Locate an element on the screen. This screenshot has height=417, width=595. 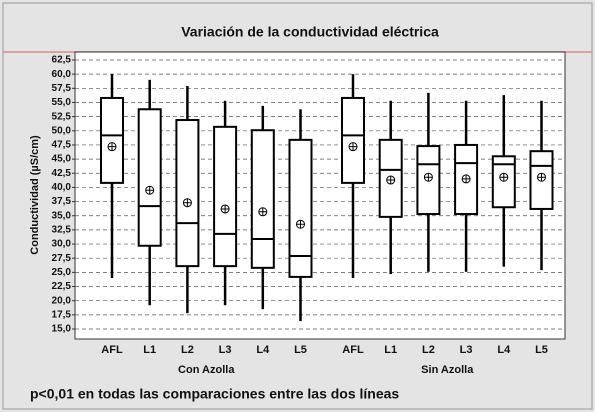
y-tick-label: 52,5 is located at coordinates (62, 116).